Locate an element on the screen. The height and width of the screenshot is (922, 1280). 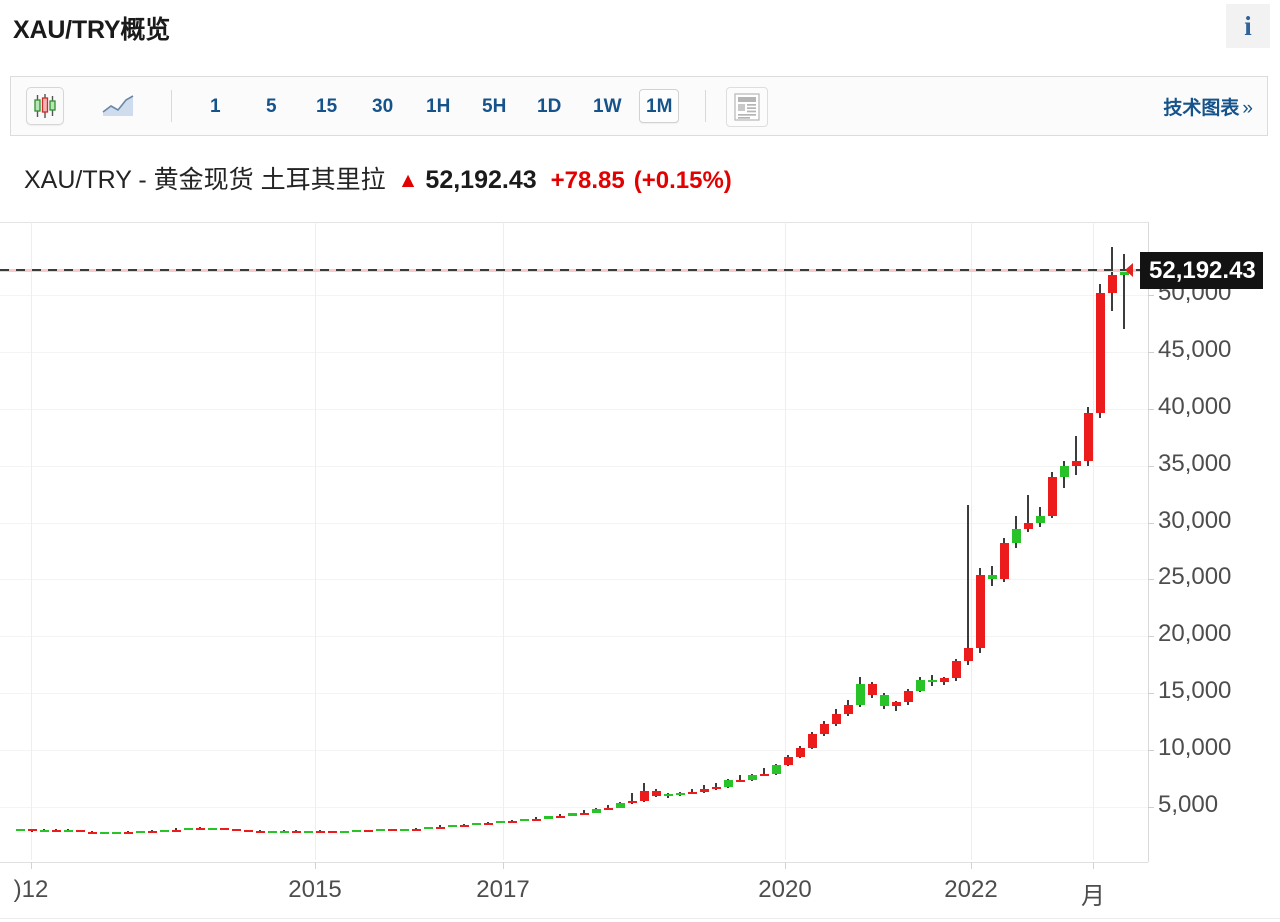
x-tick-label: 2022 is located at coordinates (971, 889).